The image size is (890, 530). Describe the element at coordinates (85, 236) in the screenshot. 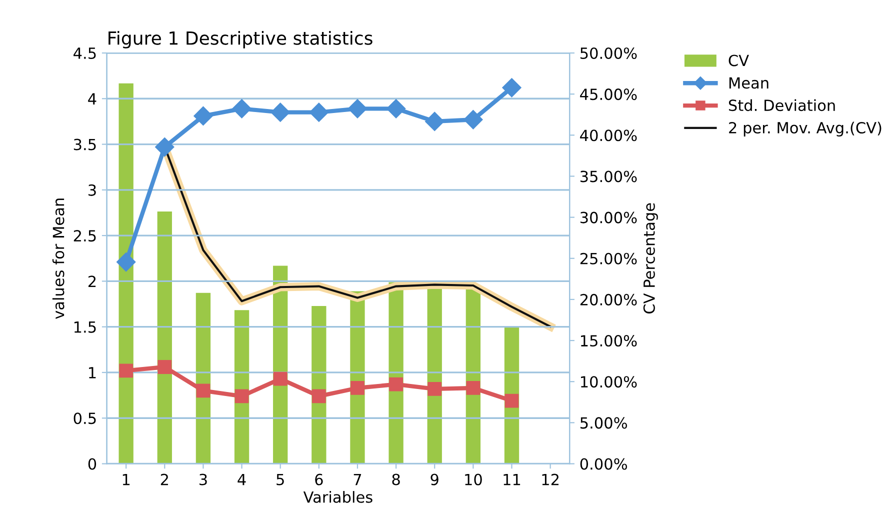

I see `y-tick-label: 2.5` at that location.